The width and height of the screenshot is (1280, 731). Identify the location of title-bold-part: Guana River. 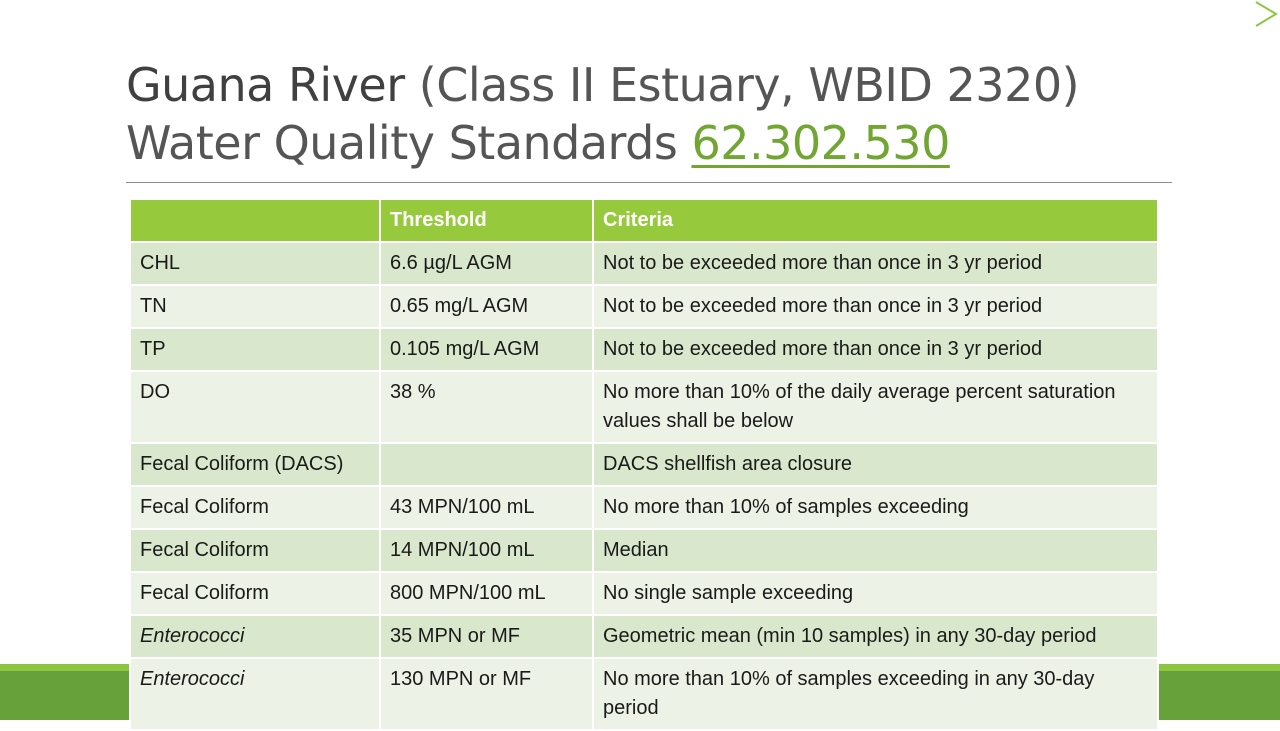
(265, 85).